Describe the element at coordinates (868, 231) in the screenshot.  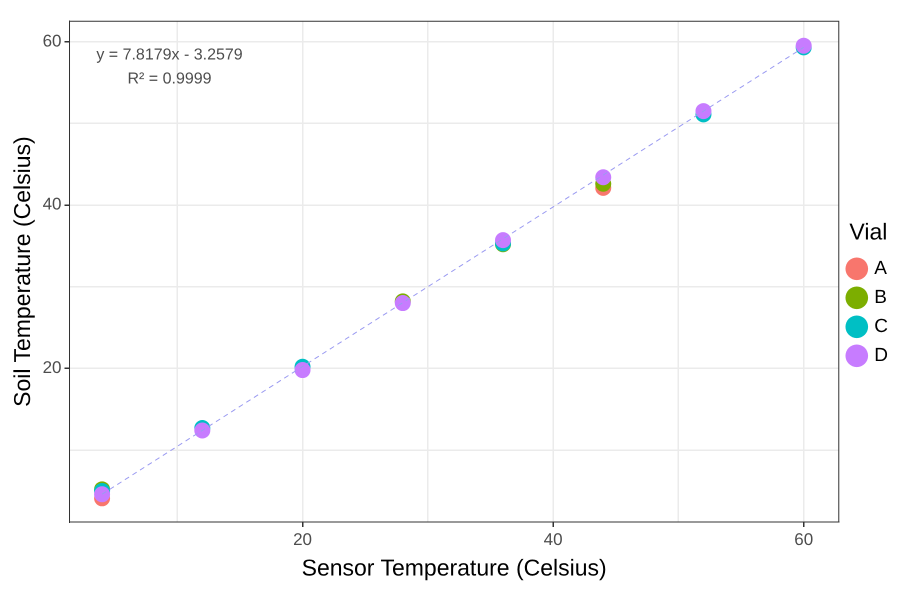
I see `legend-title: Vial` at that location.